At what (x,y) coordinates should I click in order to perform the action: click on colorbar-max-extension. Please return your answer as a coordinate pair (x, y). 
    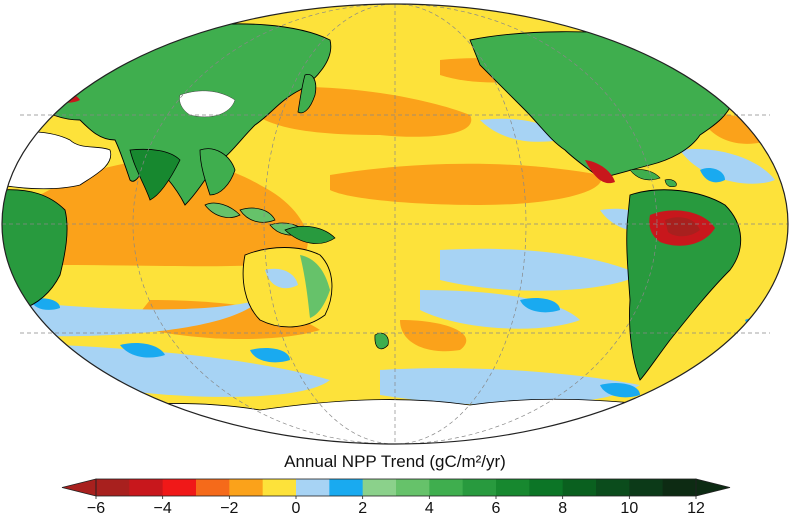
    Looking at the image, I should click on (713, 487).